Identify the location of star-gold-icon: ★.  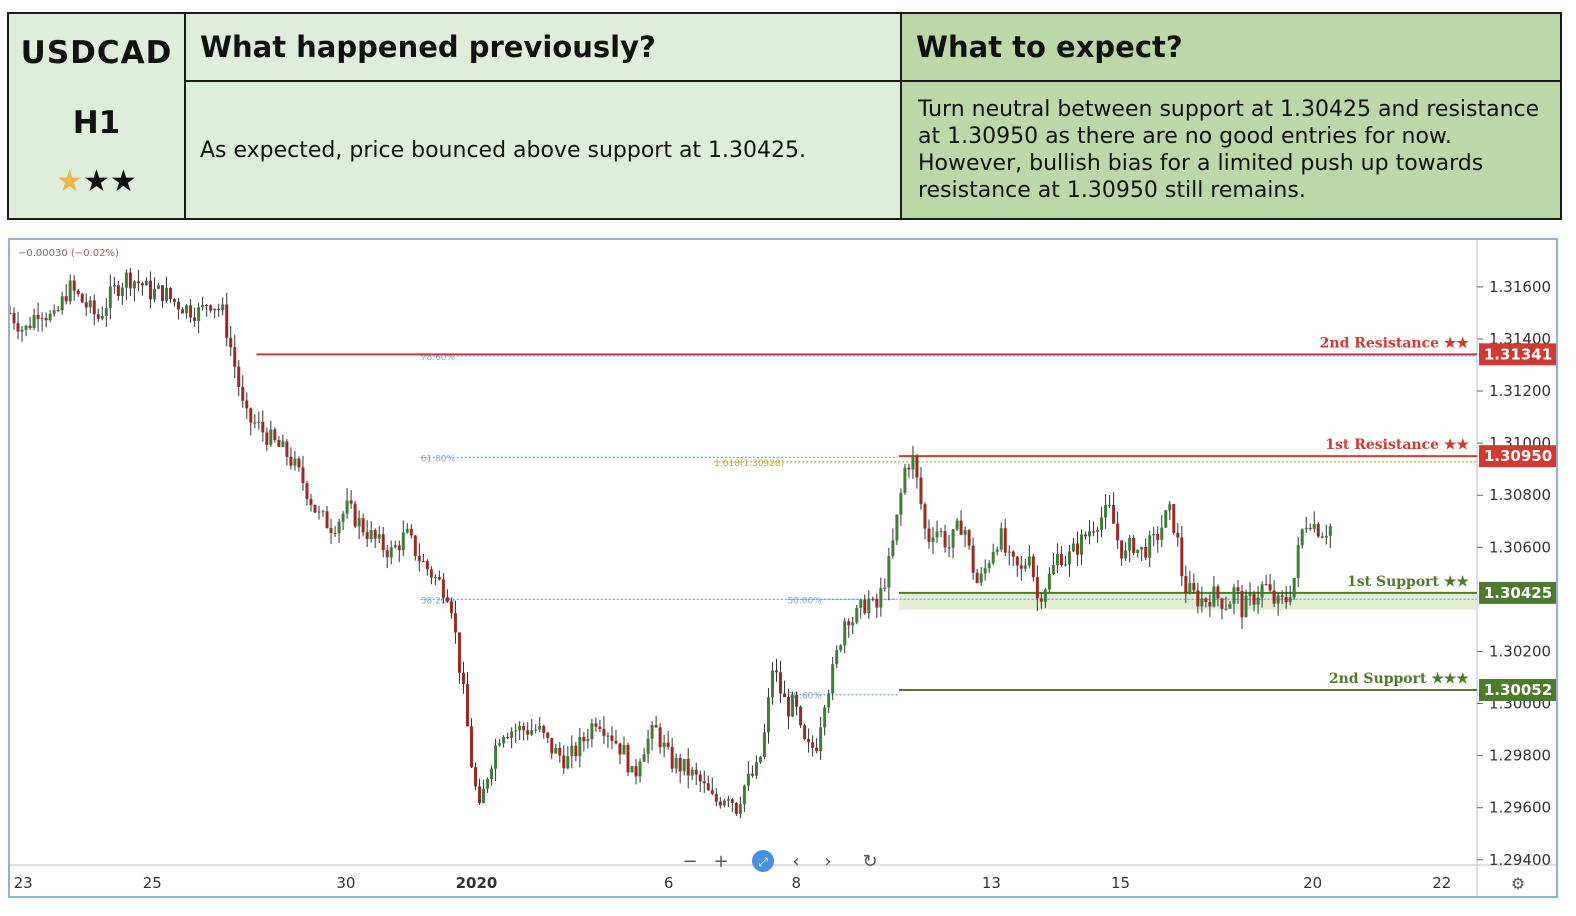
(70, 181).